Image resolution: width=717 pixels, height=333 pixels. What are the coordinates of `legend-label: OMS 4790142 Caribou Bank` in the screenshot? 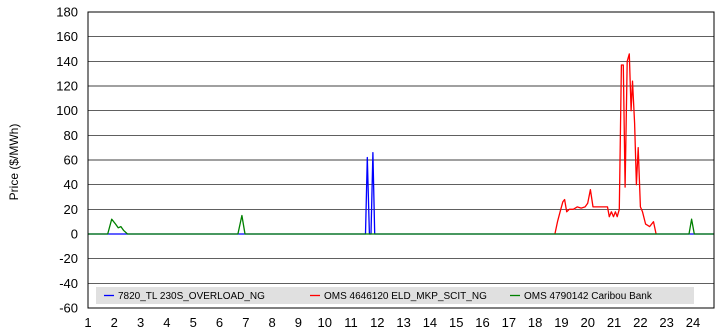 It's located at (588, 296).